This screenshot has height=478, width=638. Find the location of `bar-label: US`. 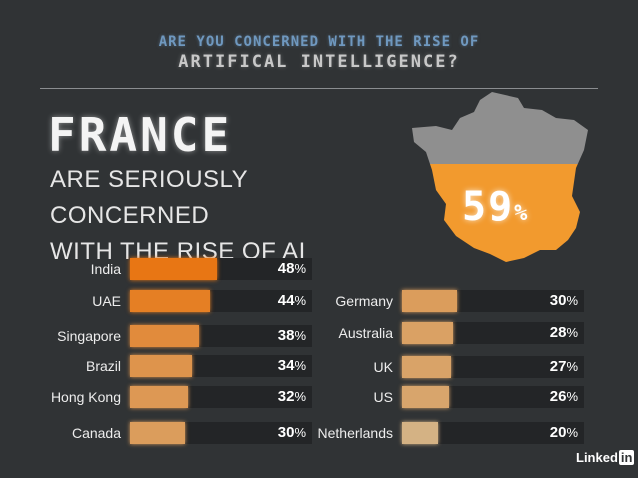

bar-label: US is located at coordinates (383, 397).